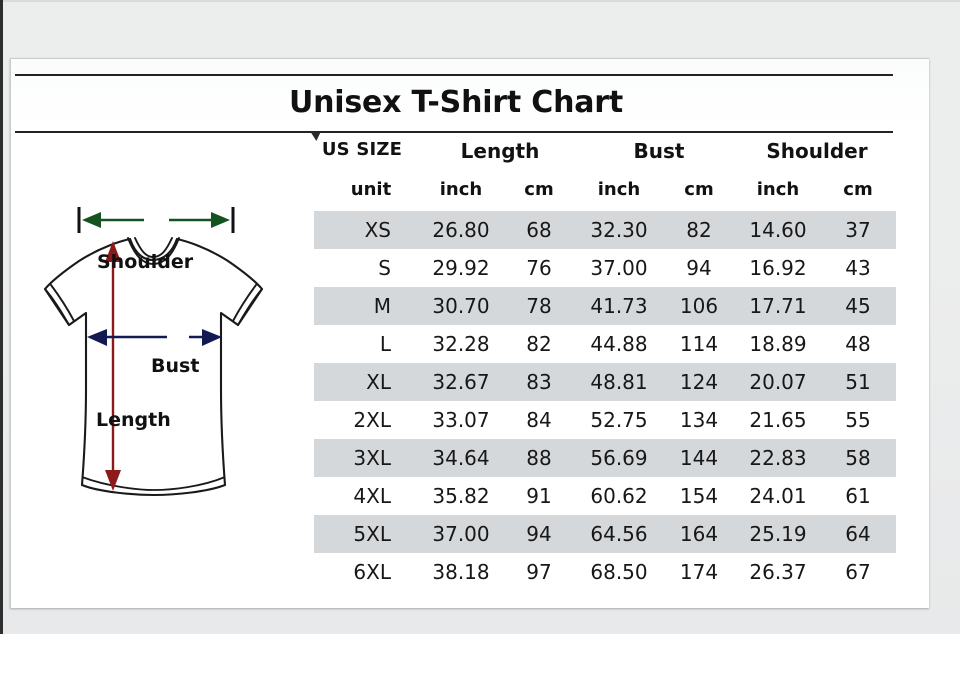  What do you see at coordinates (250, 307) in the screenshot?
I see `cuff-right-edge` at bounding box center [250, 307].